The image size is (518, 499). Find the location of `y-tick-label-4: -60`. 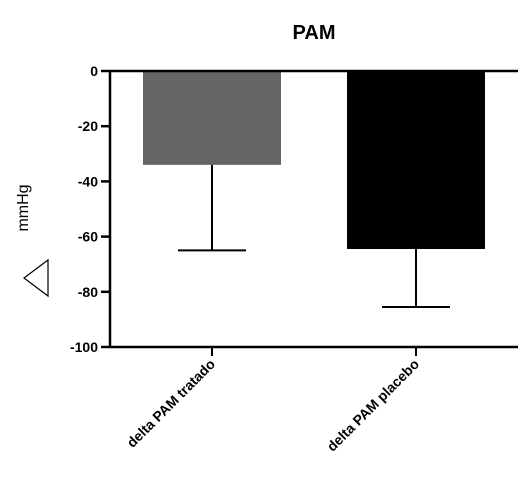

y-tick-label-4: -60 is located at coordinates (88, 237).